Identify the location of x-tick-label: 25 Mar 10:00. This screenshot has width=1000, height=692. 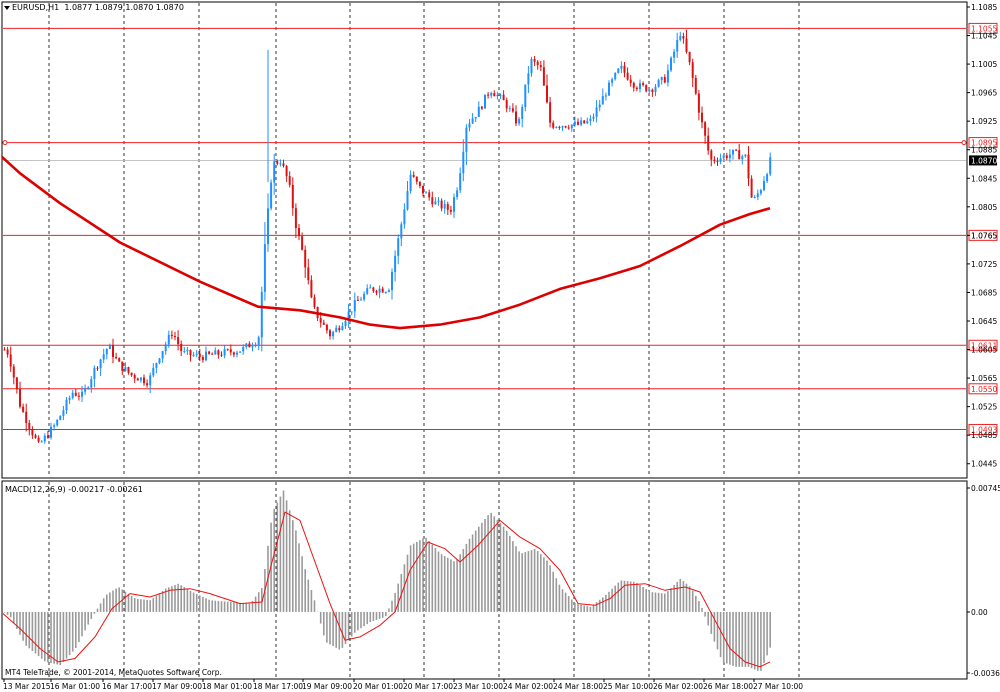
(628, 686).